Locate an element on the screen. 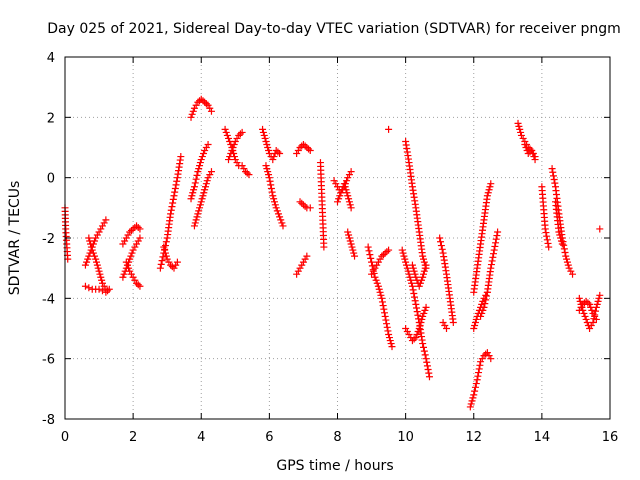 The width and height of the screenshot is (640, 480). y-tick-label: 4 is located at coordinates (51, 58).